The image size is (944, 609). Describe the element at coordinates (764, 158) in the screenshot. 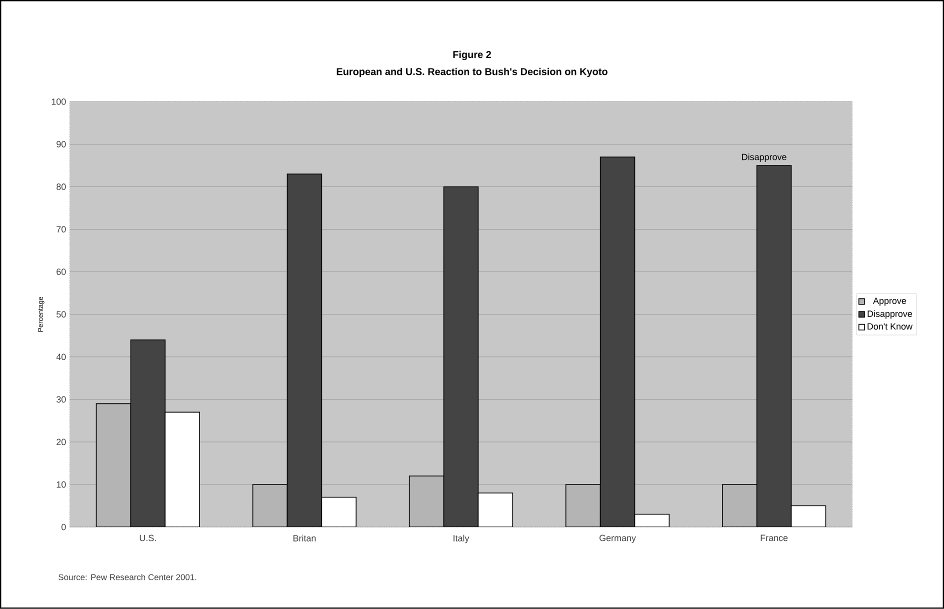

I see `annotation: Disapprove` at that location.